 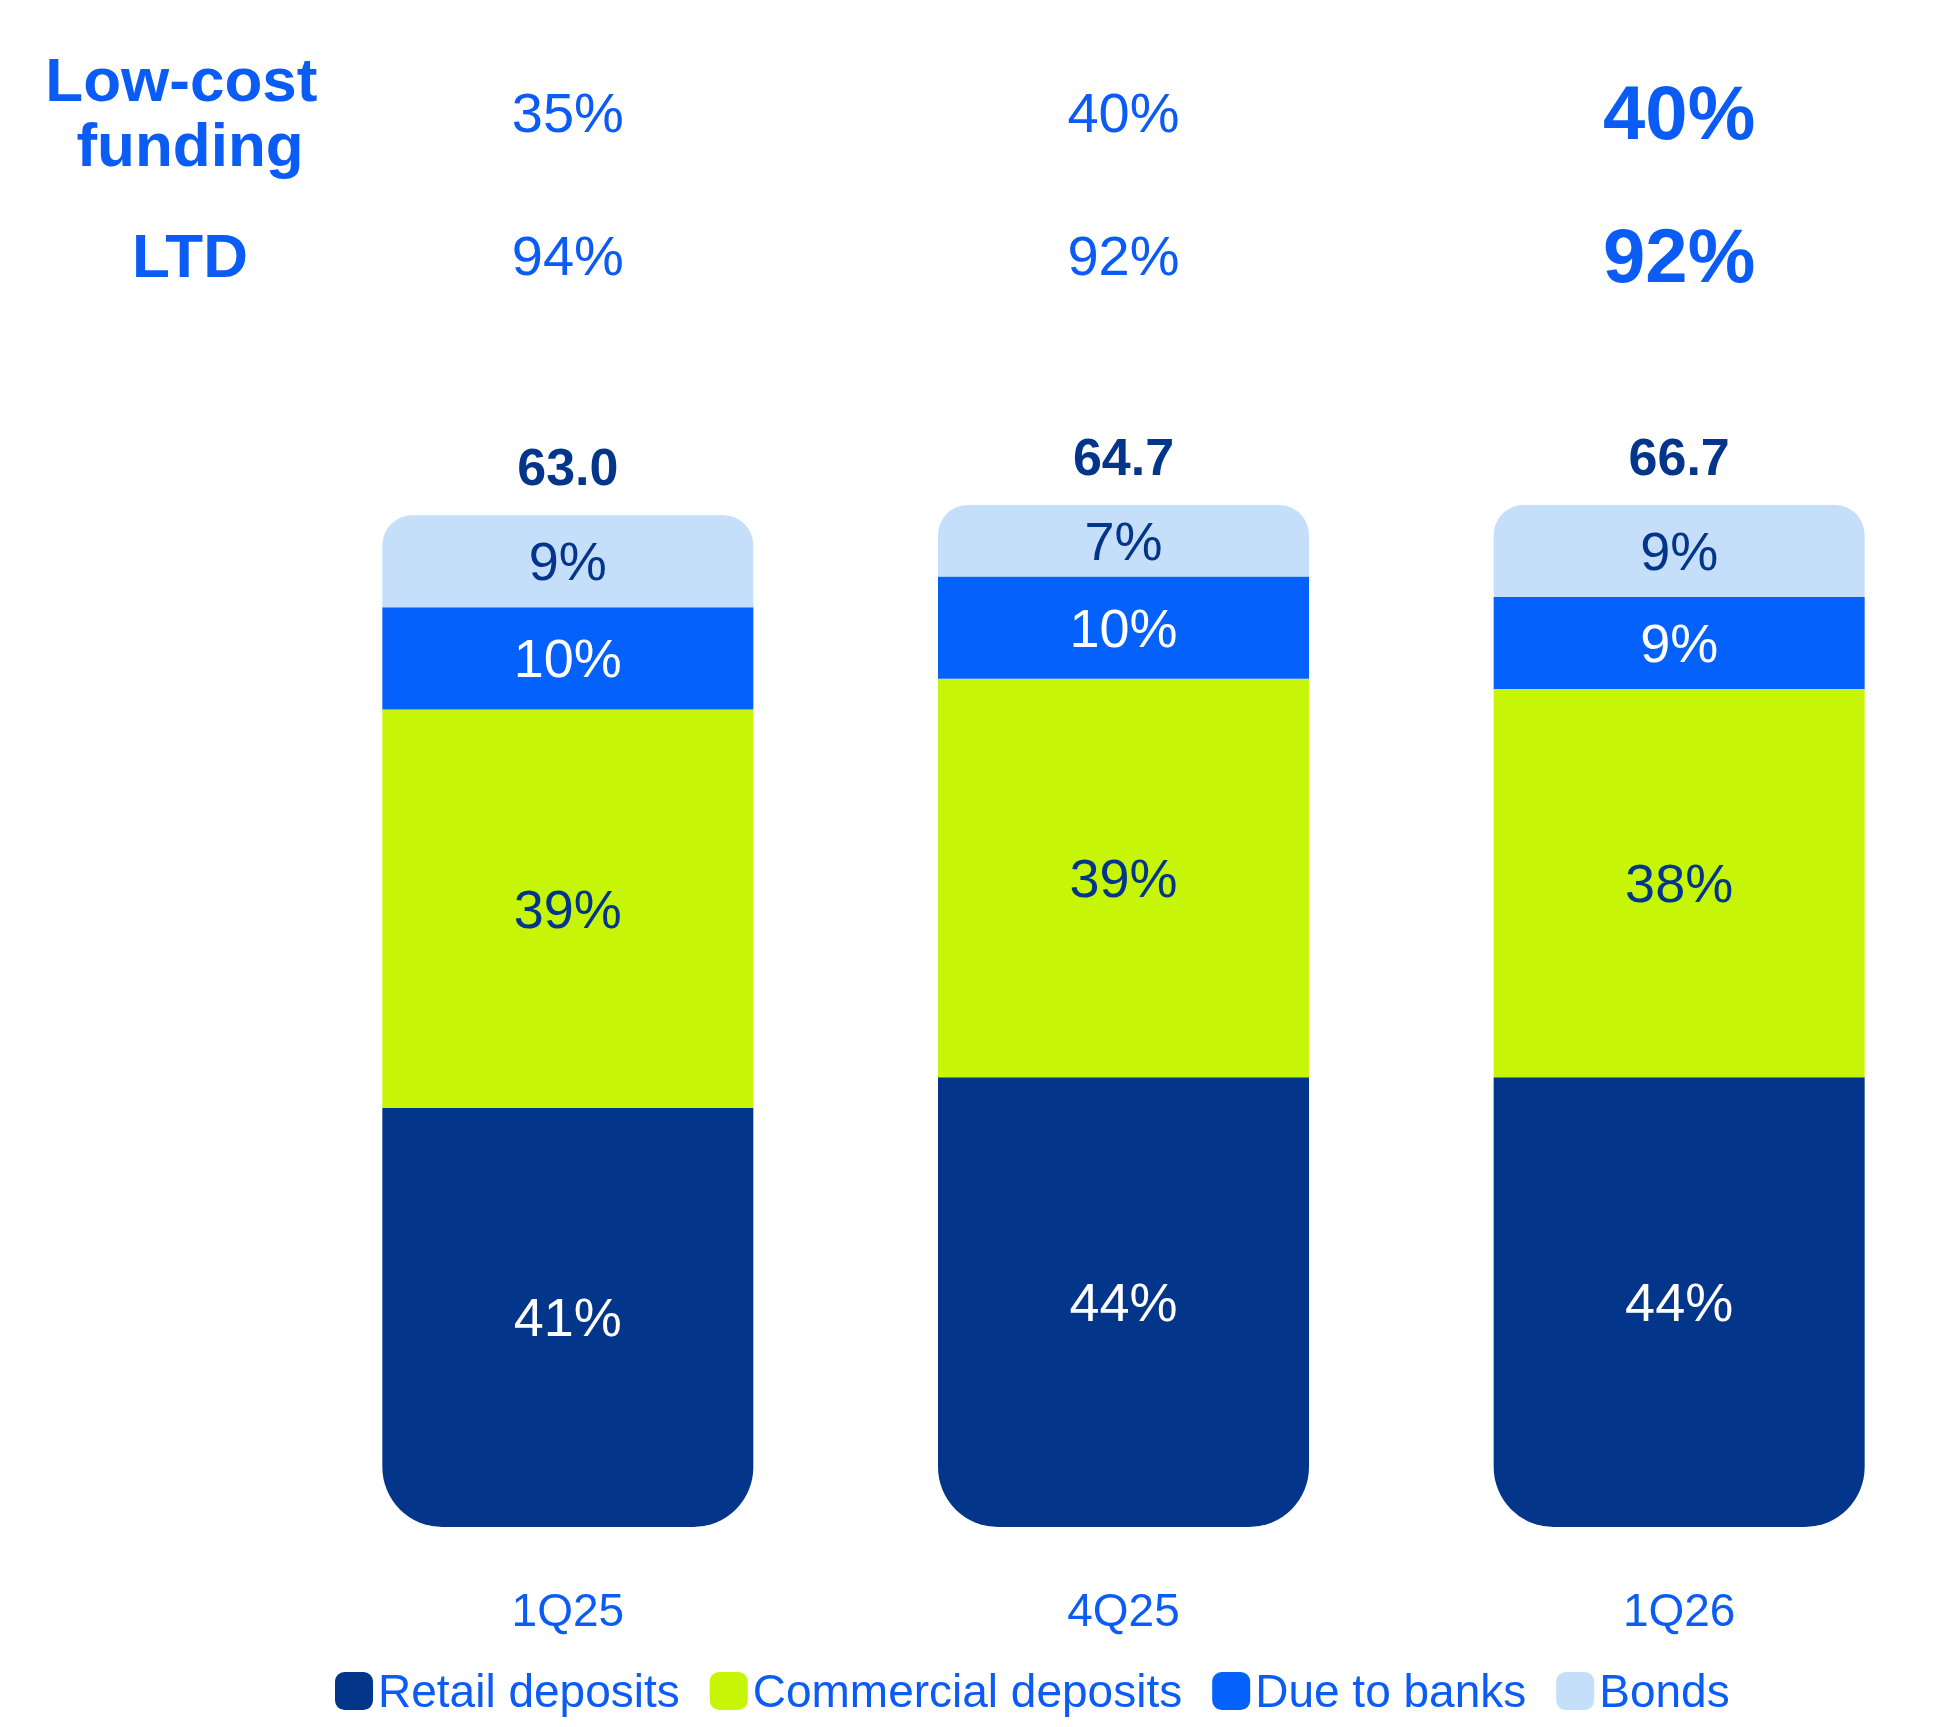 I want to click on annotation: 64.7, so click(x=1123, y=457).